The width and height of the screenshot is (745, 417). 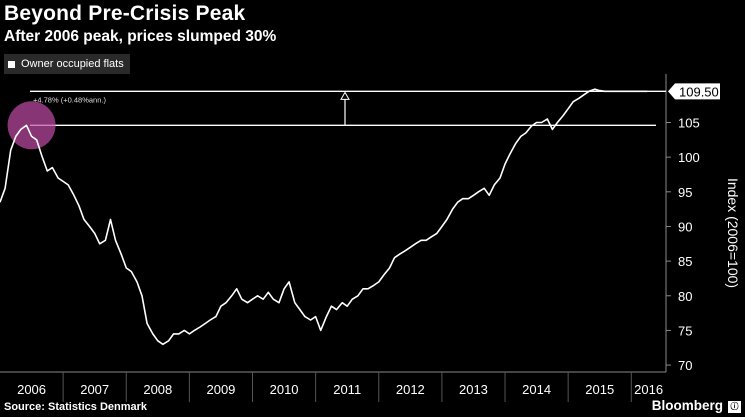 I want to click on legend-label: Owner occupied flats, so click(x=72, y=64).